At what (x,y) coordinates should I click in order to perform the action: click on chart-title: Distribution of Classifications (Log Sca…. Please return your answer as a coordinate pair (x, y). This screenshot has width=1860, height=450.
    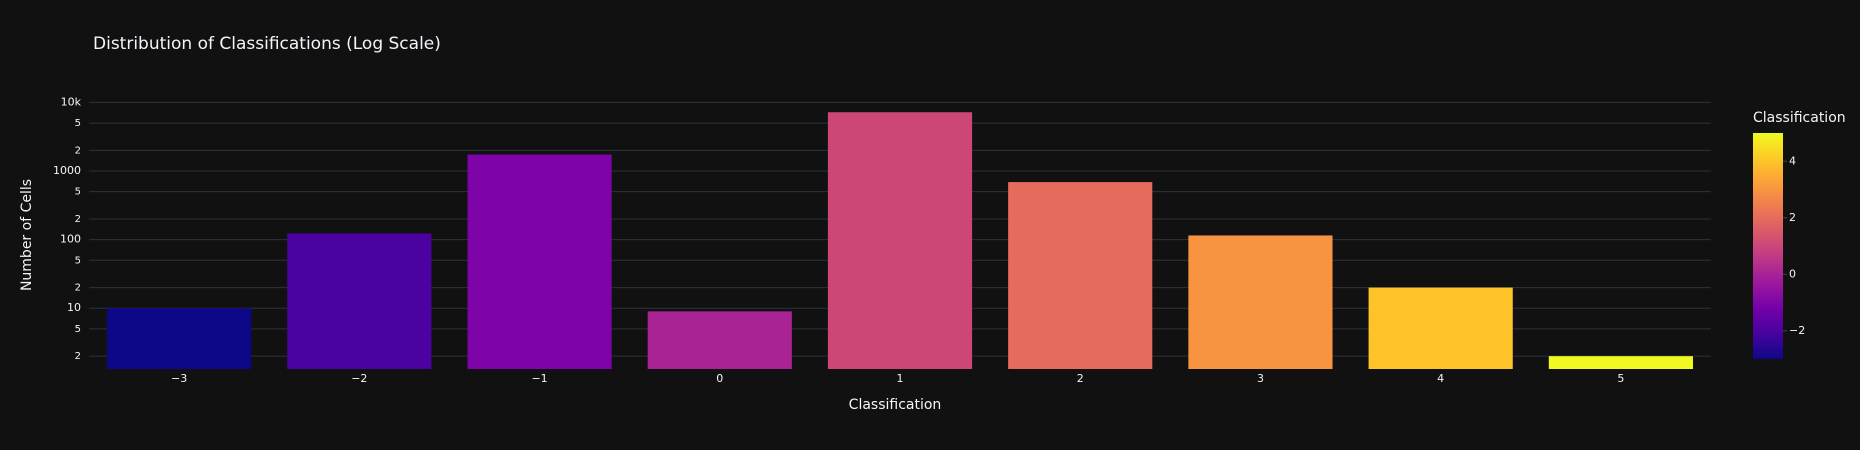
    Looking at the image, I should click on (267, 44).